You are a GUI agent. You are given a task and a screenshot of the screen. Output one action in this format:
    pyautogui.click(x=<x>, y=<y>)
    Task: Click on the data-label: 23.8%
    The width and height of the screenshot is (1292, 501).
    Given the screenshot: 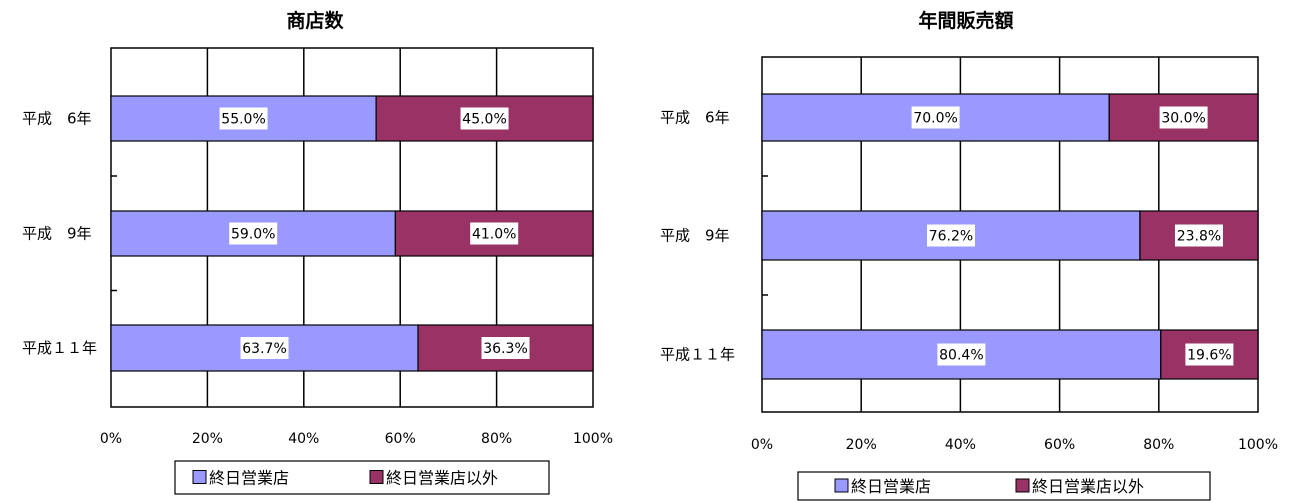 What is the action you would take?
    pyautogui.click(x=1199, y=237)
    